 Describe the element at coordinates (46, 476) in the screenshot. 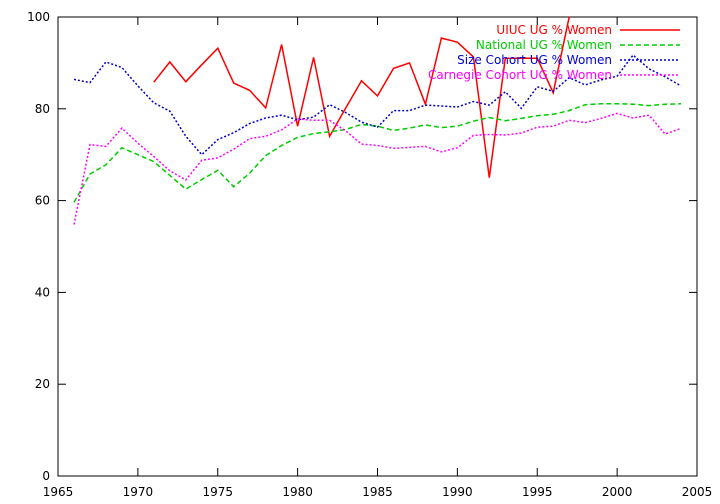

I see `y-tick-label: 0` at that location.